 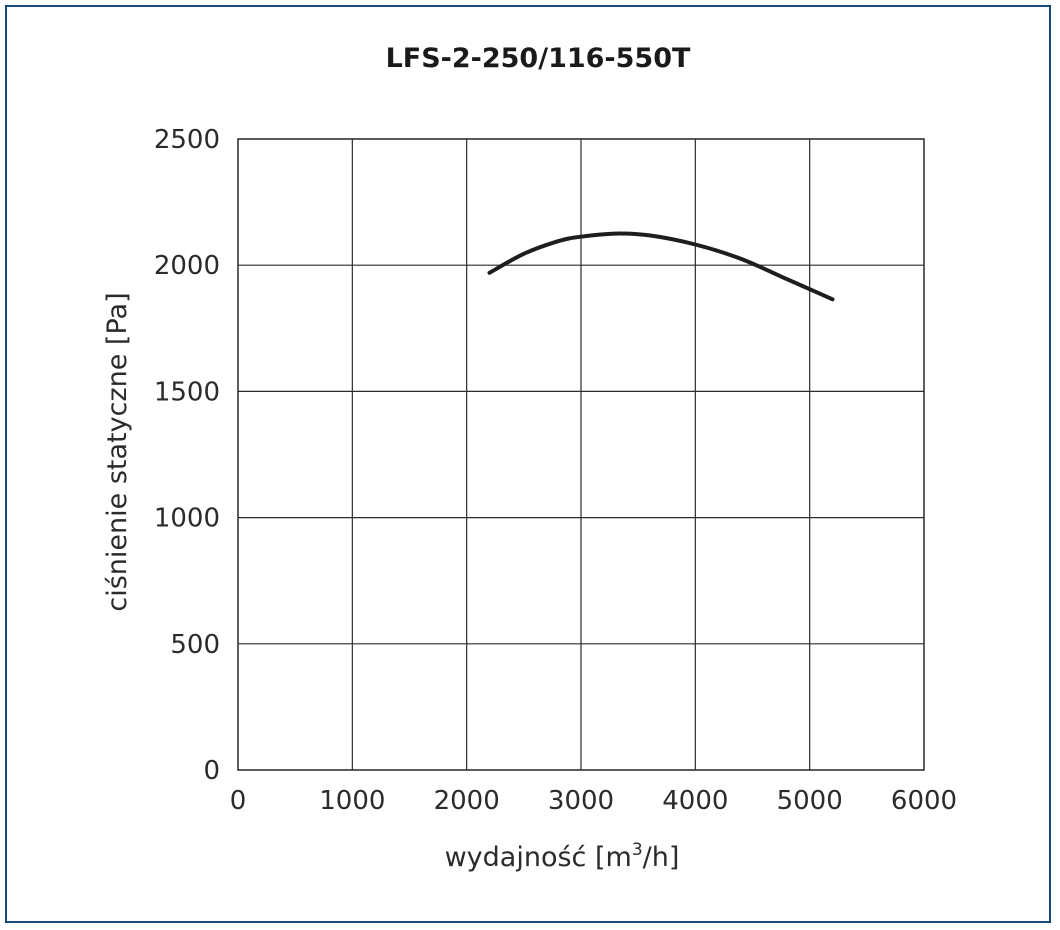 I want to click on y-axis-title: ciśnienie statyczne [Pa], so click(x=117, y=451).